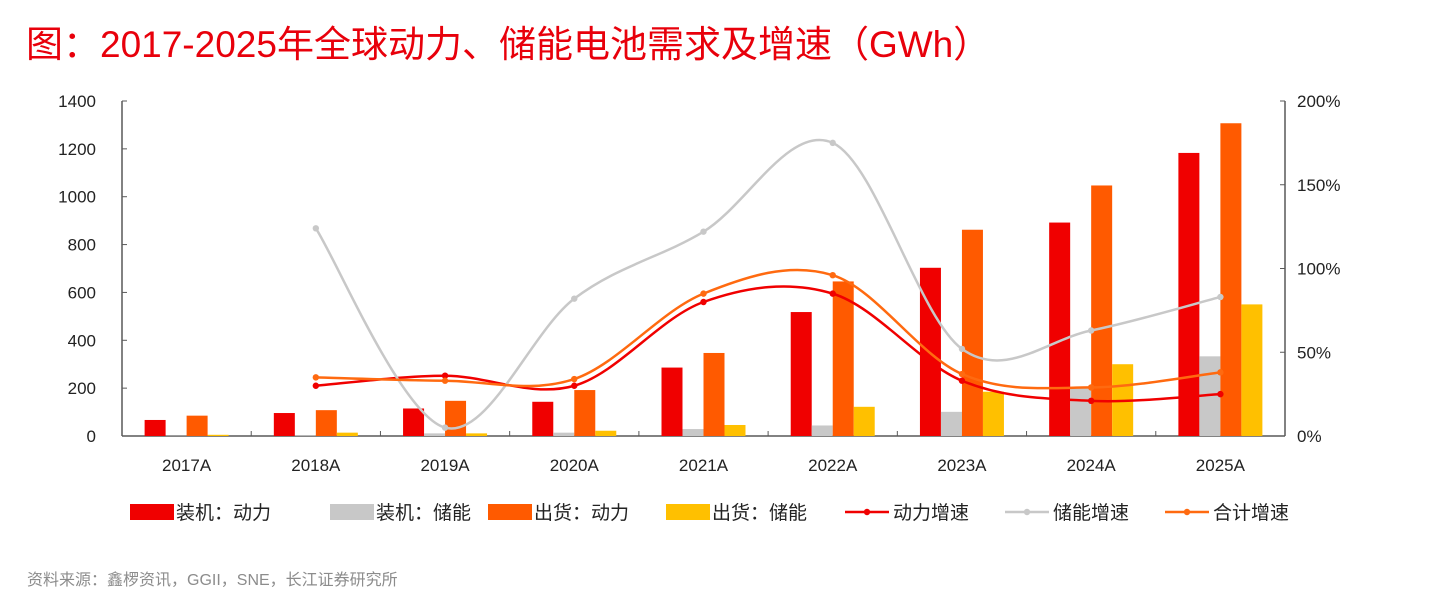  Describe the element at coordinates (77, 197) in the screenshot. I see `left-tick-label: 1000` at that location.